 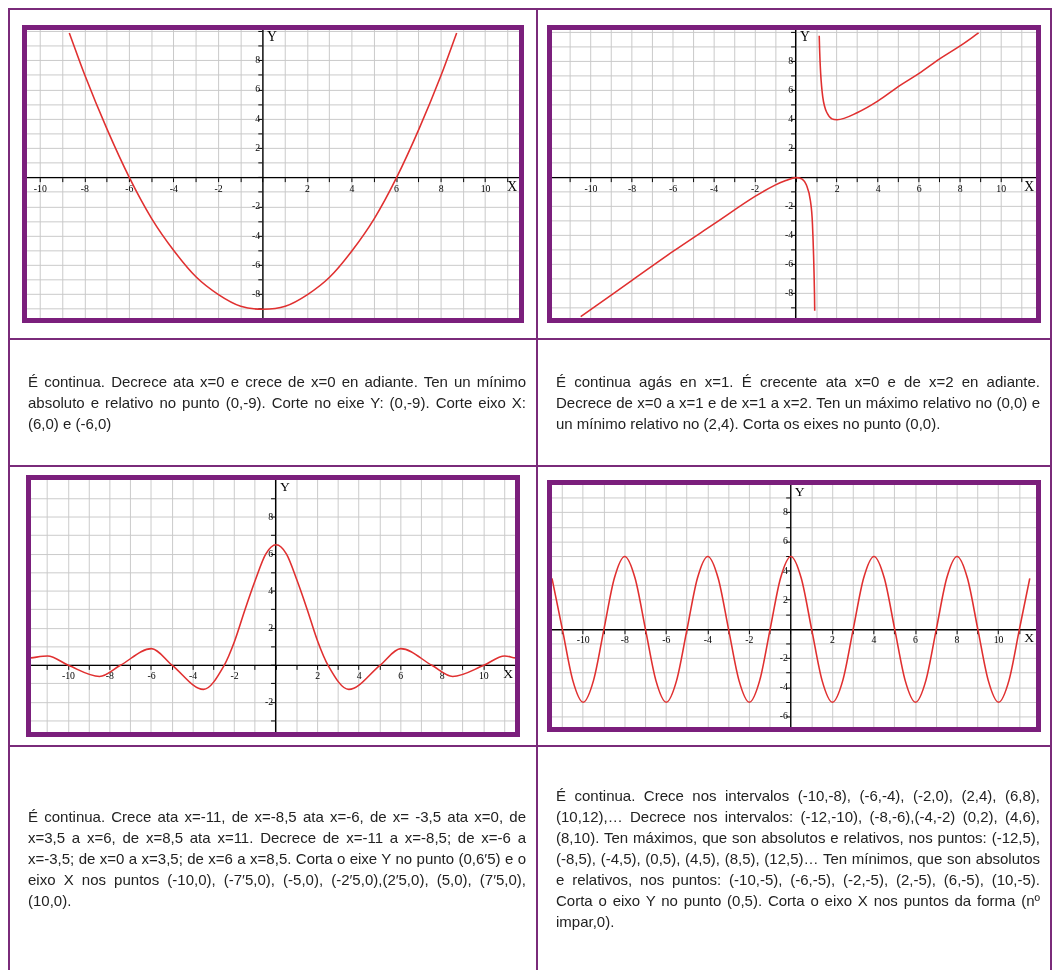 I want to click on text: É continua. Crece ata x=-11, de x=-8,5 ata x=-6, de x= -3,5 ata x=0, de x=3,5 a x=6, de x=8,5 ata x=11. Decrece de x=-11 a x=-8,5; de x=-6 a x=-3,5; de x=0 a x=3,5; de x=6 a x=8,5. Corta o eixe Y no punto (0,6′5) e o eixo X nos puntos (-10,0), (-7′5,0), (-5,0), (-2′5,0),(2′5,0), (5,0), (7′5,0), (10,0)., so click(x=277, y=859).